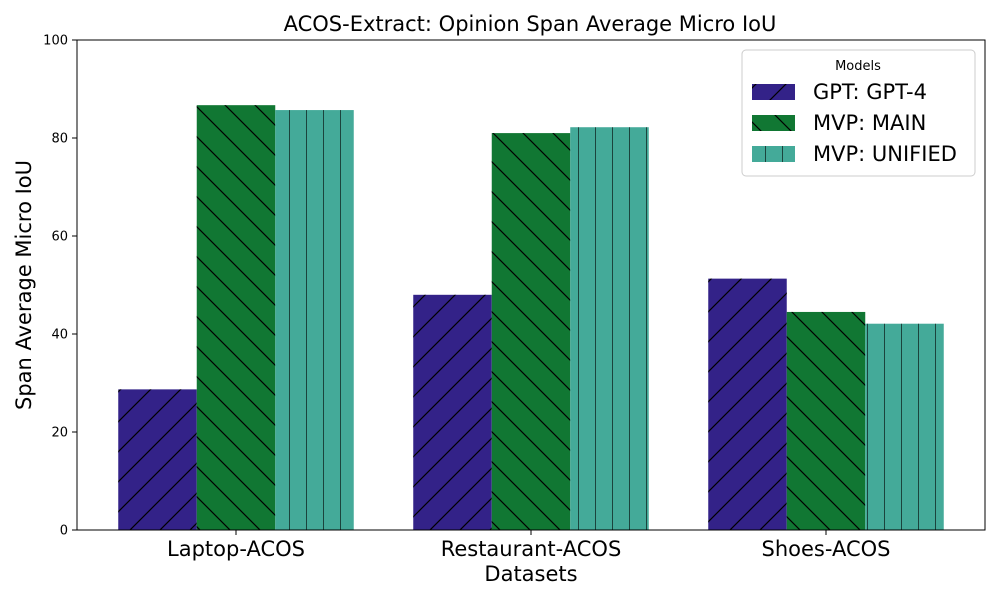 The height and width of the screenshot is (600, 1000). I want to click on bar-mvp-main-restaurant-acos, so click(531, 331).